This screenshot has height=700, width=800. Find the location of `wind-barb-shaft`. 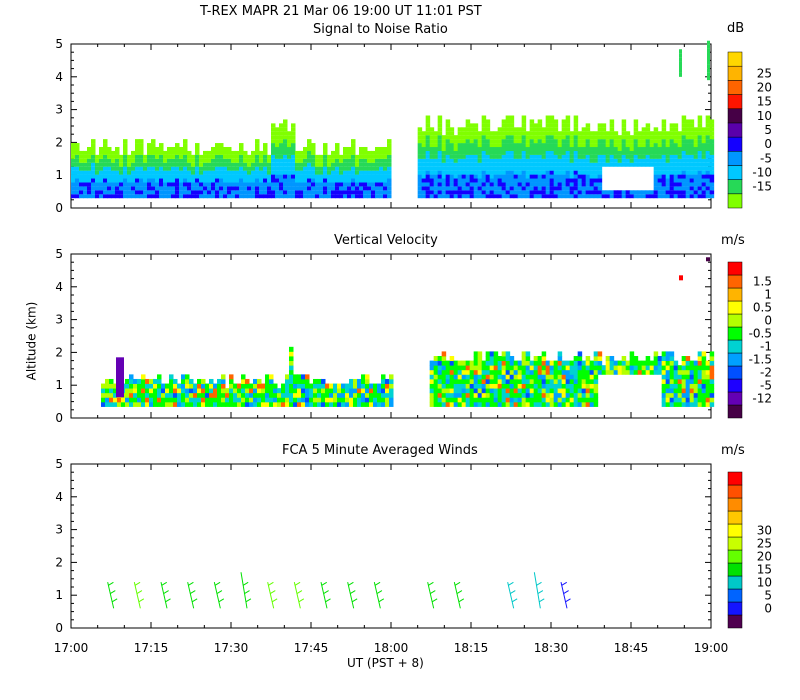

wind-barb-shaft is located at coordinates (137, 595).